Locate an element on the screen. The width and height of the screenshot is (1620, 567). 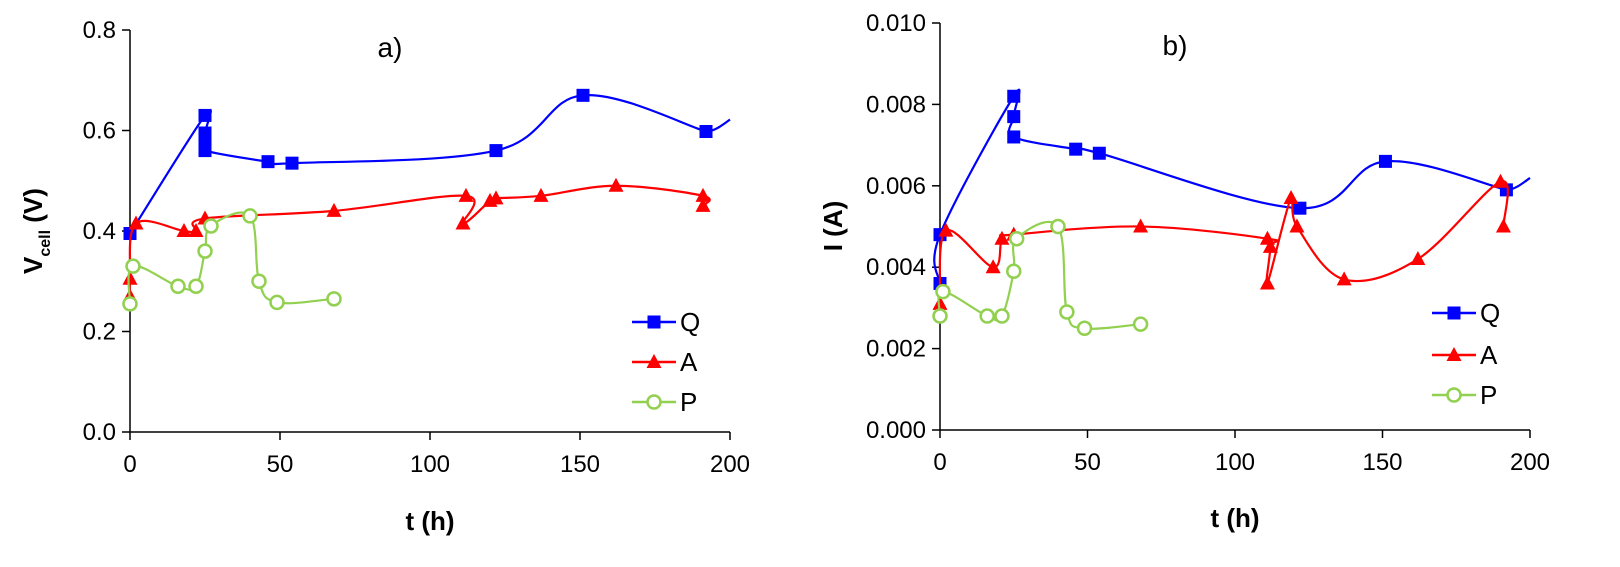
series-line-p-a is located at coordinates (231, 258).